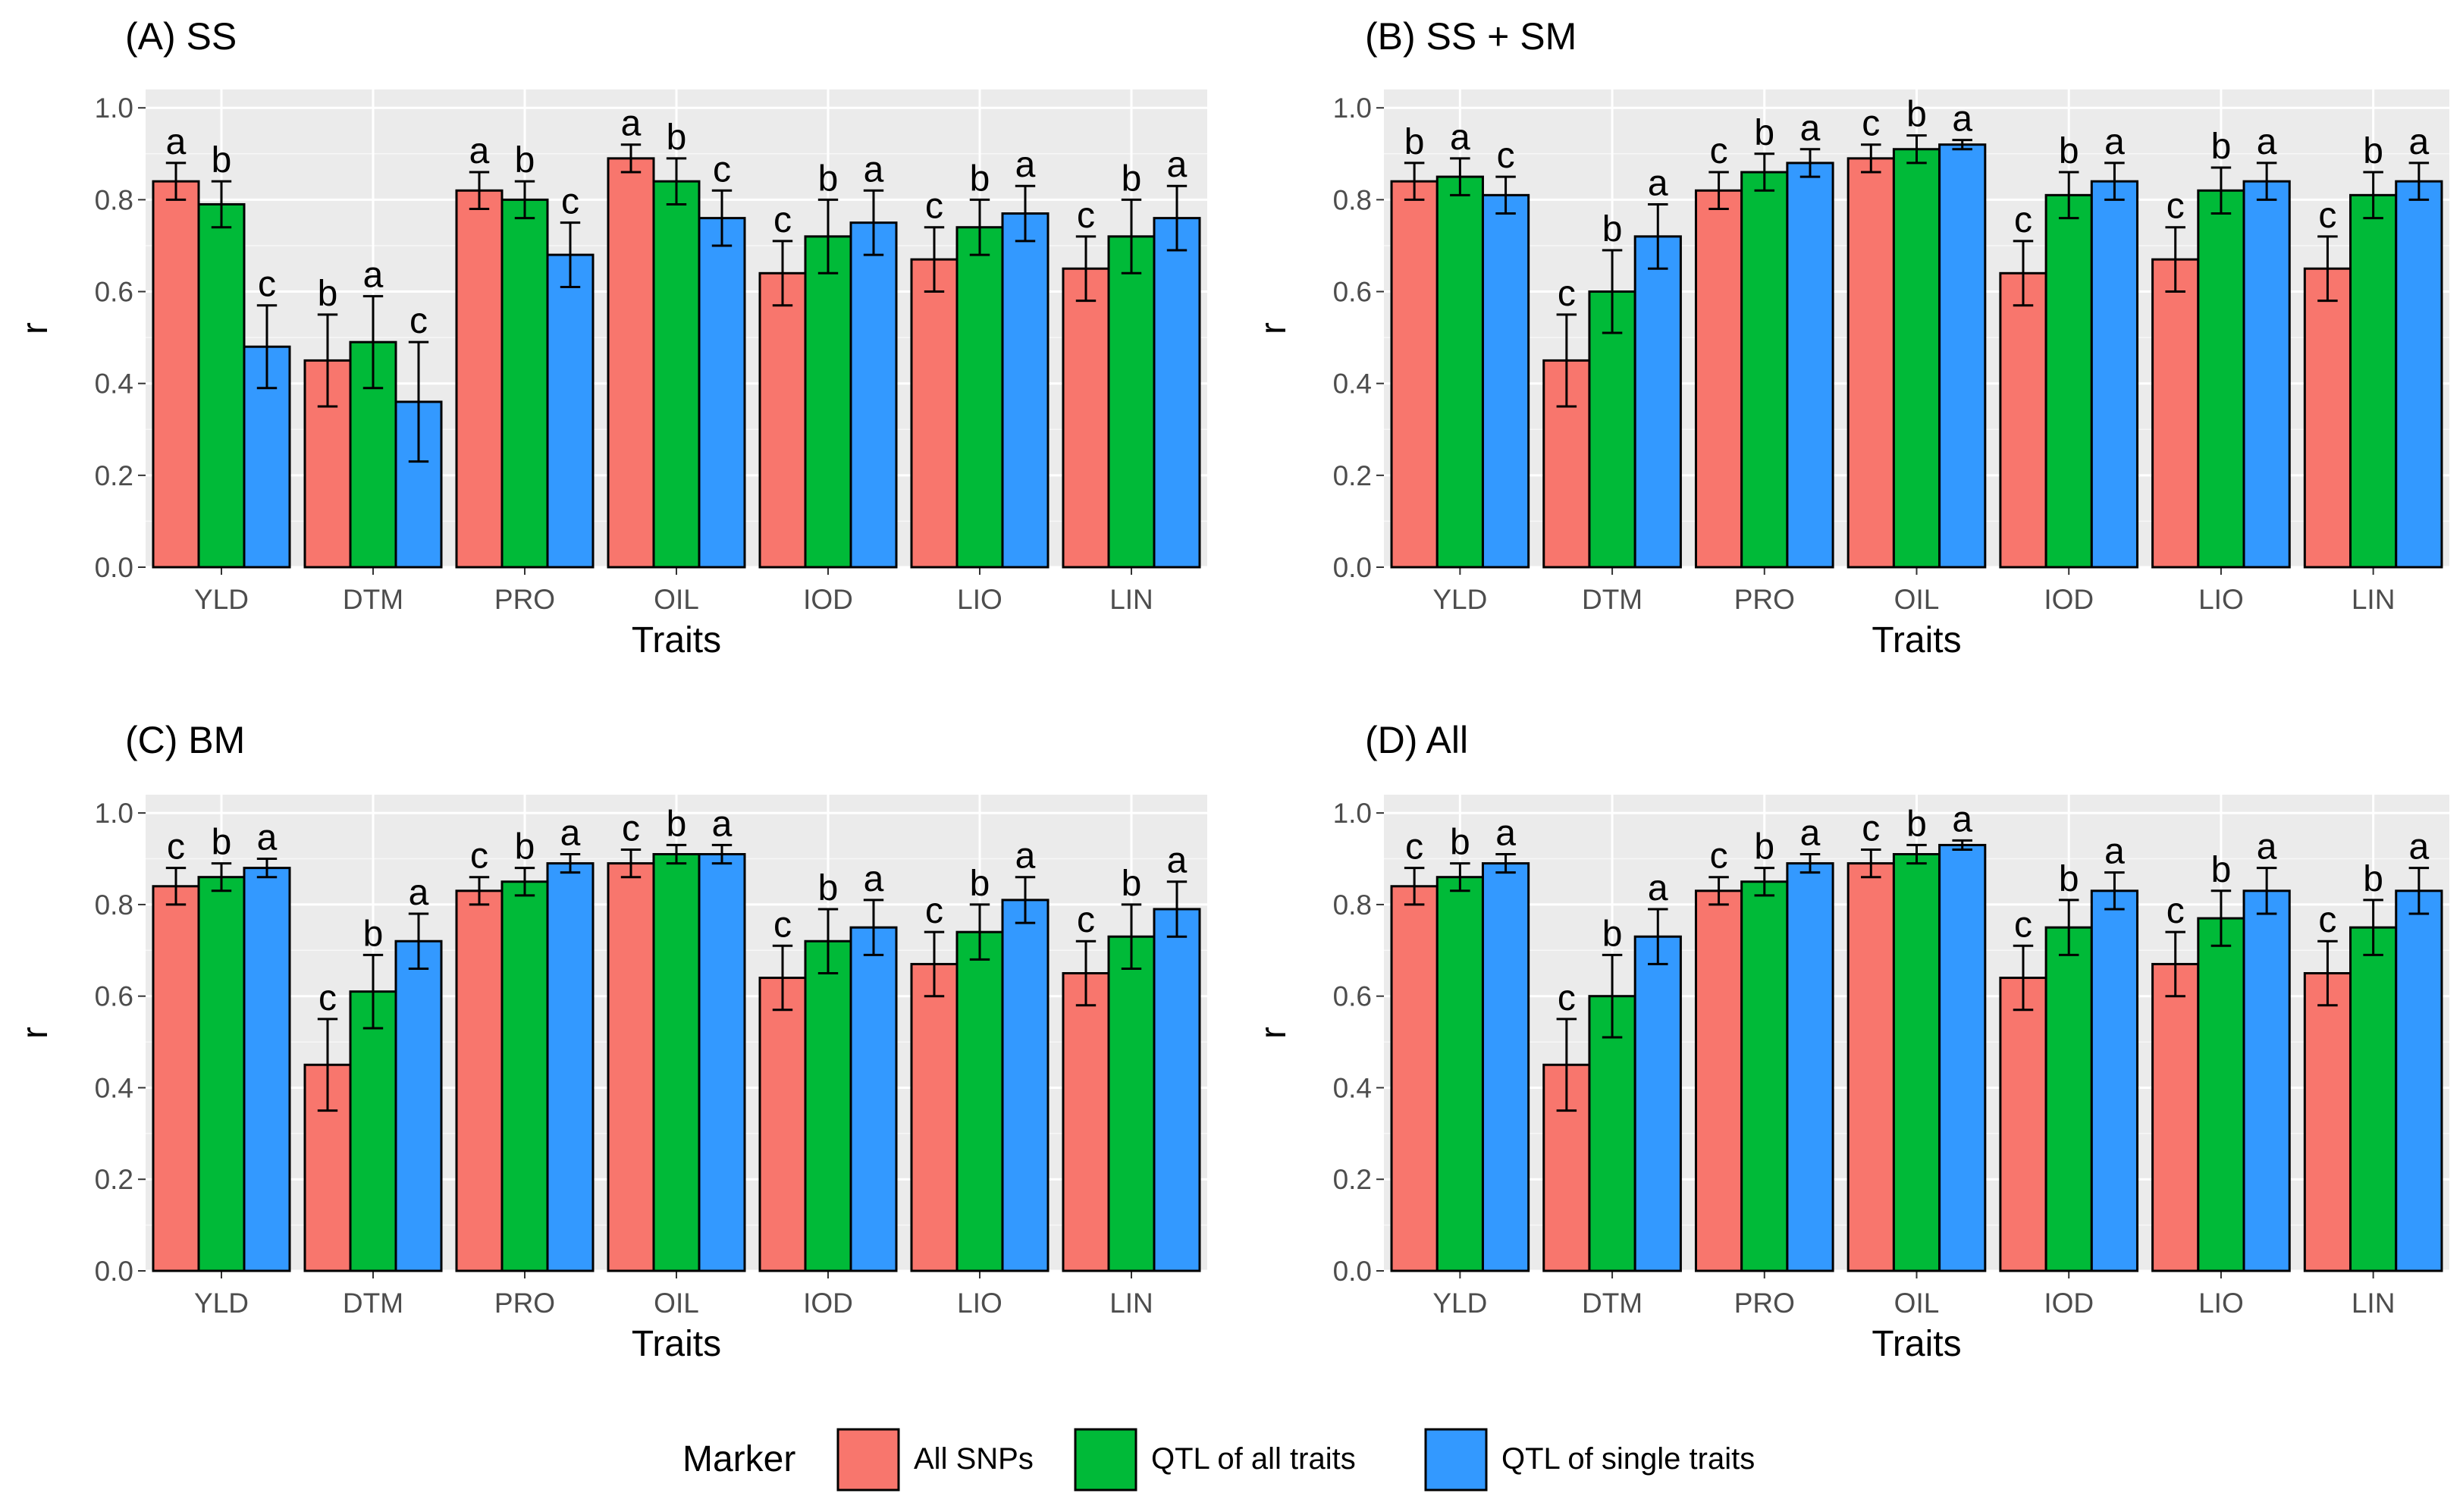 This screenshot has height=1512, width=2463. I want to click on y-tick-label: 0.0, so click(1352, 567).